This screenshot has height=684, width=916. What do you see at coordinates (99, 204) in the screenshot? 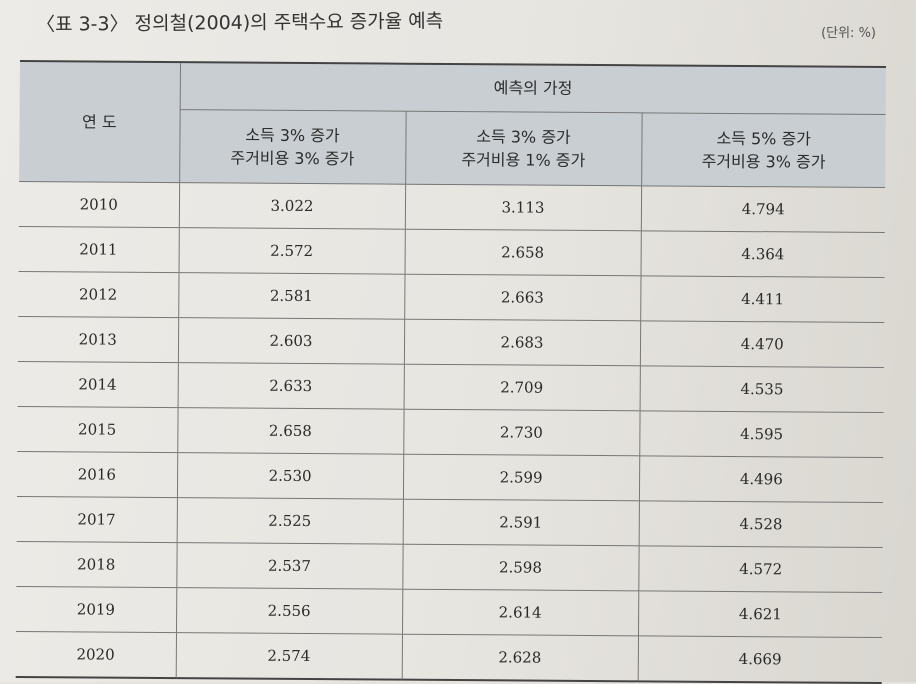
I see `year-cell: 2010` at bounding box center [99, 204].